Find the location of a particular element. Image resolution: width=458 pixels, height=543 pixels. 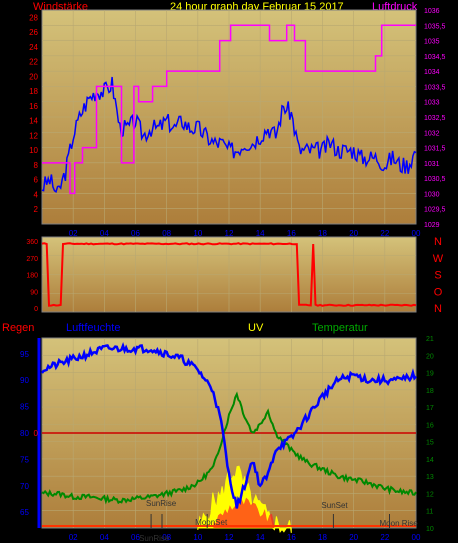

wind-y-tick: 18 is located at coordinates (33, 91).